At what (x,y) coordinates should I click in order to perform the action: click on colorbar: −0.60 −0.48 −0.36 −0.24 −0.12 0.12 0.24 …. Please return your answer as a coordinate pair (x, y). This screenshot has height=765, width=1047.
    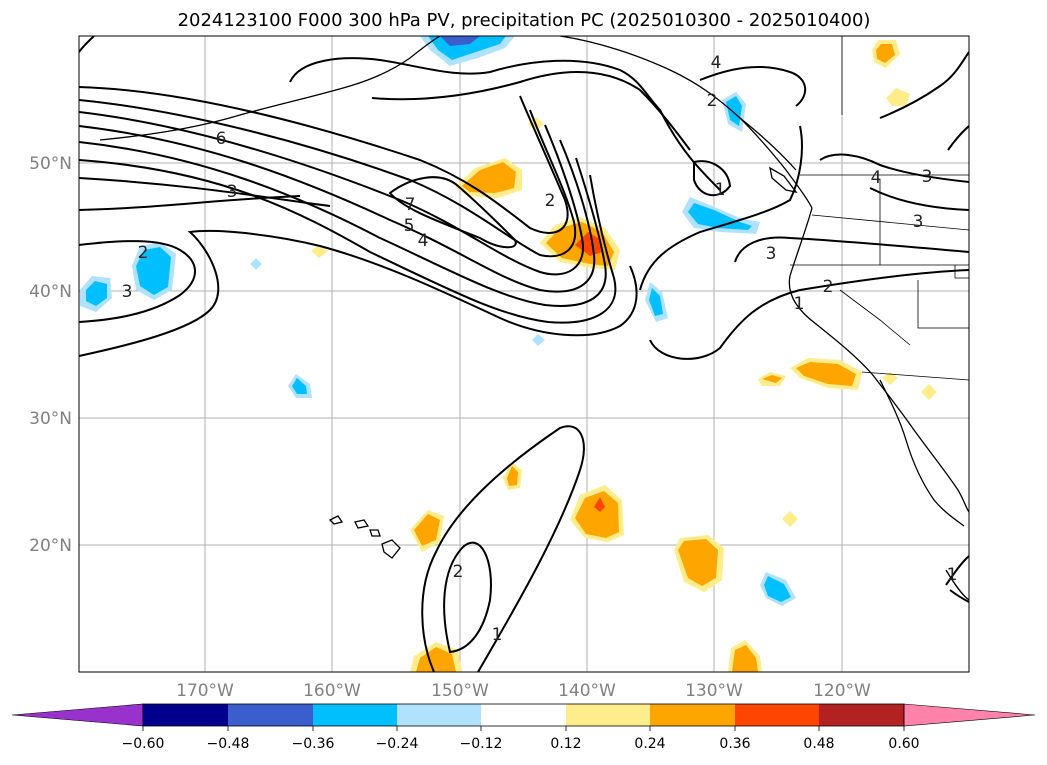
    Looking at the image, I should click on (523, 727).